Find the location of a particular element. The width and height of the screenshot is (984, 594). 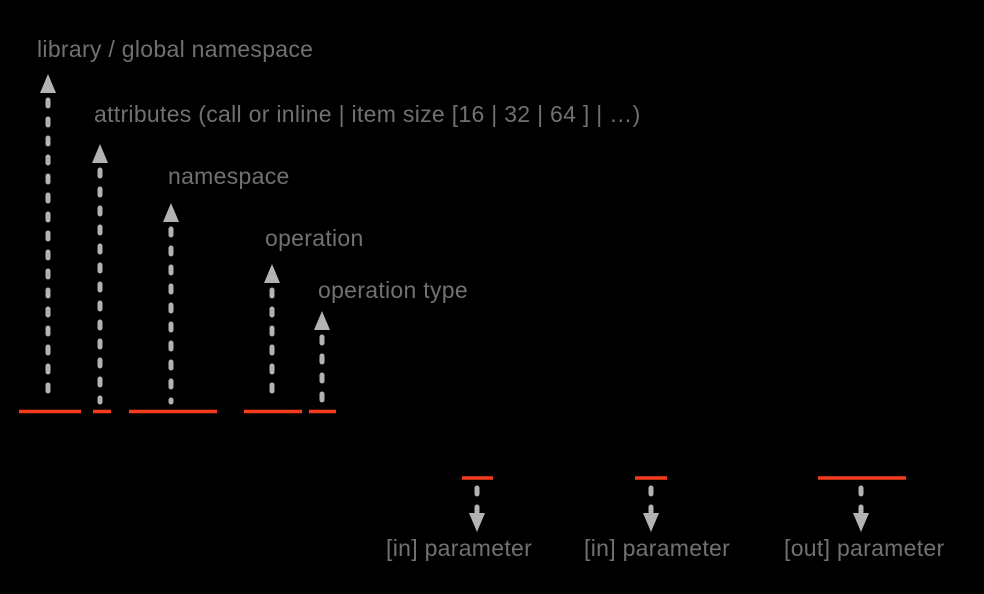

up-arrow-operation-icon is located at coordinates (272, 334).